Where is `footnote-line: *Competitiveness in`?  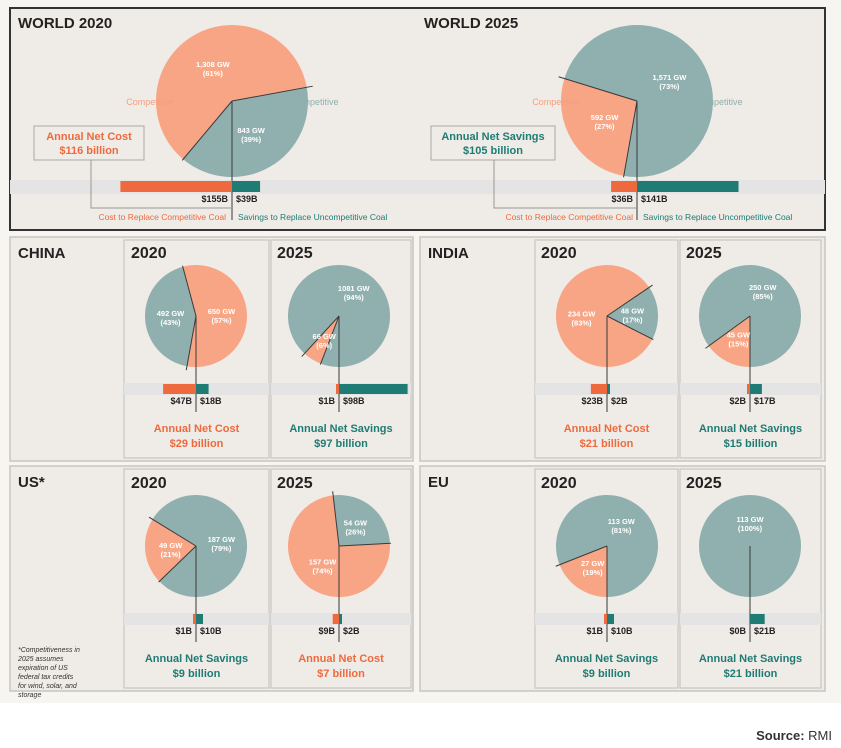 footnote-line: *Competitiveness in is located at coordinates (49, 650).